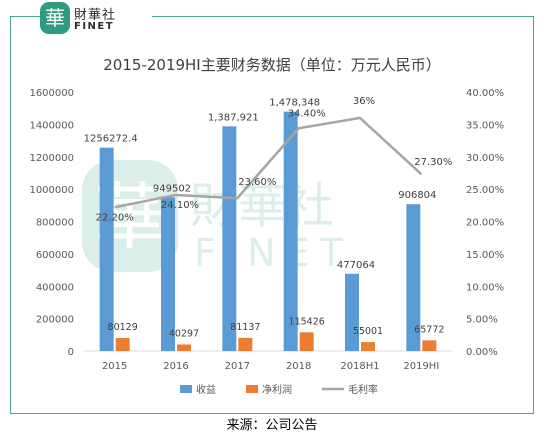  Describe the element at coordinates (123, 327) in the screenshot. I see `net-profit-data-label: 80129` at that location.